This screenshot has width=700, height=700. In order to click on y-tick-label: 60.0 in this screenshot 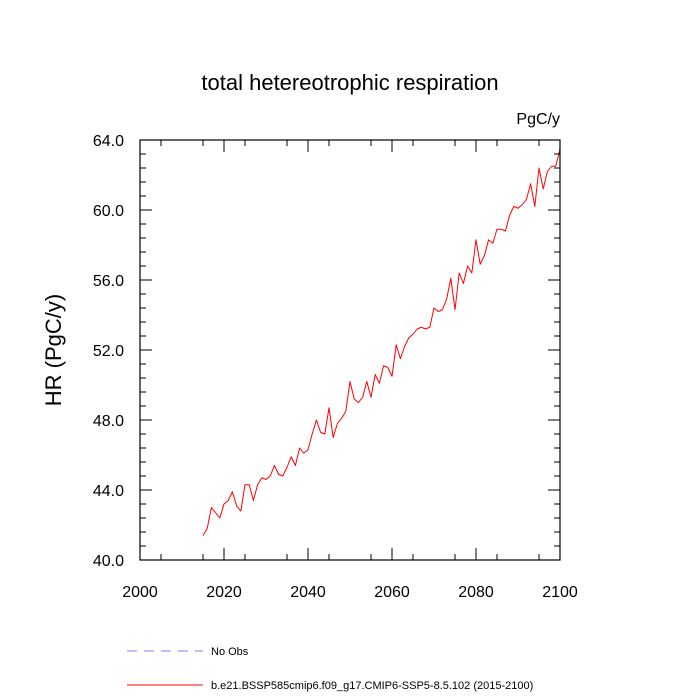, I will do `click(108, 211)`.